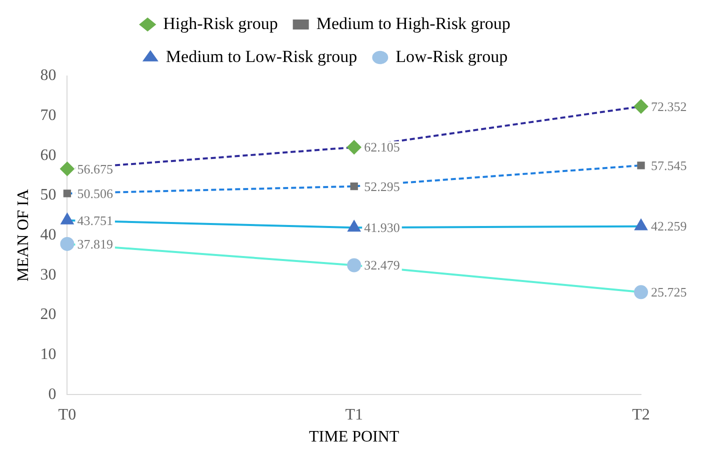  I want to click on y-tick-label: 30, so click(48, 275).